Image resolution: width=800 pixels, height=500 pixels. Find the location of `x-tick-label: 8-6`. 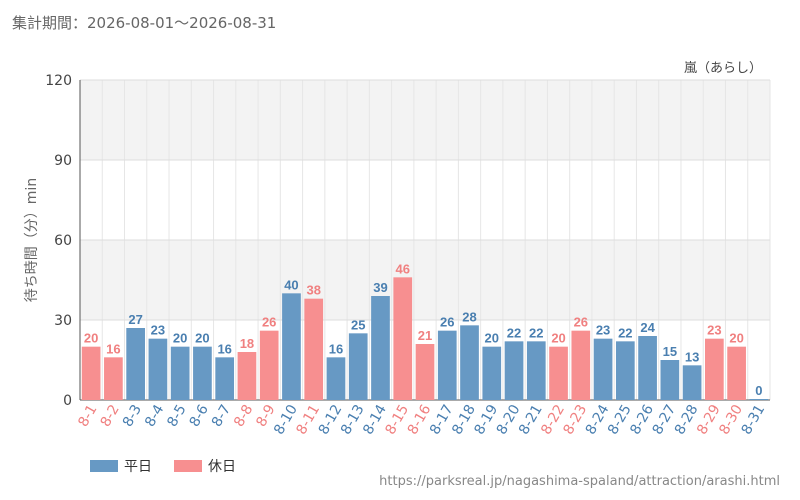

x-tick-label: 8-6 is located at coordinates (199, 416).